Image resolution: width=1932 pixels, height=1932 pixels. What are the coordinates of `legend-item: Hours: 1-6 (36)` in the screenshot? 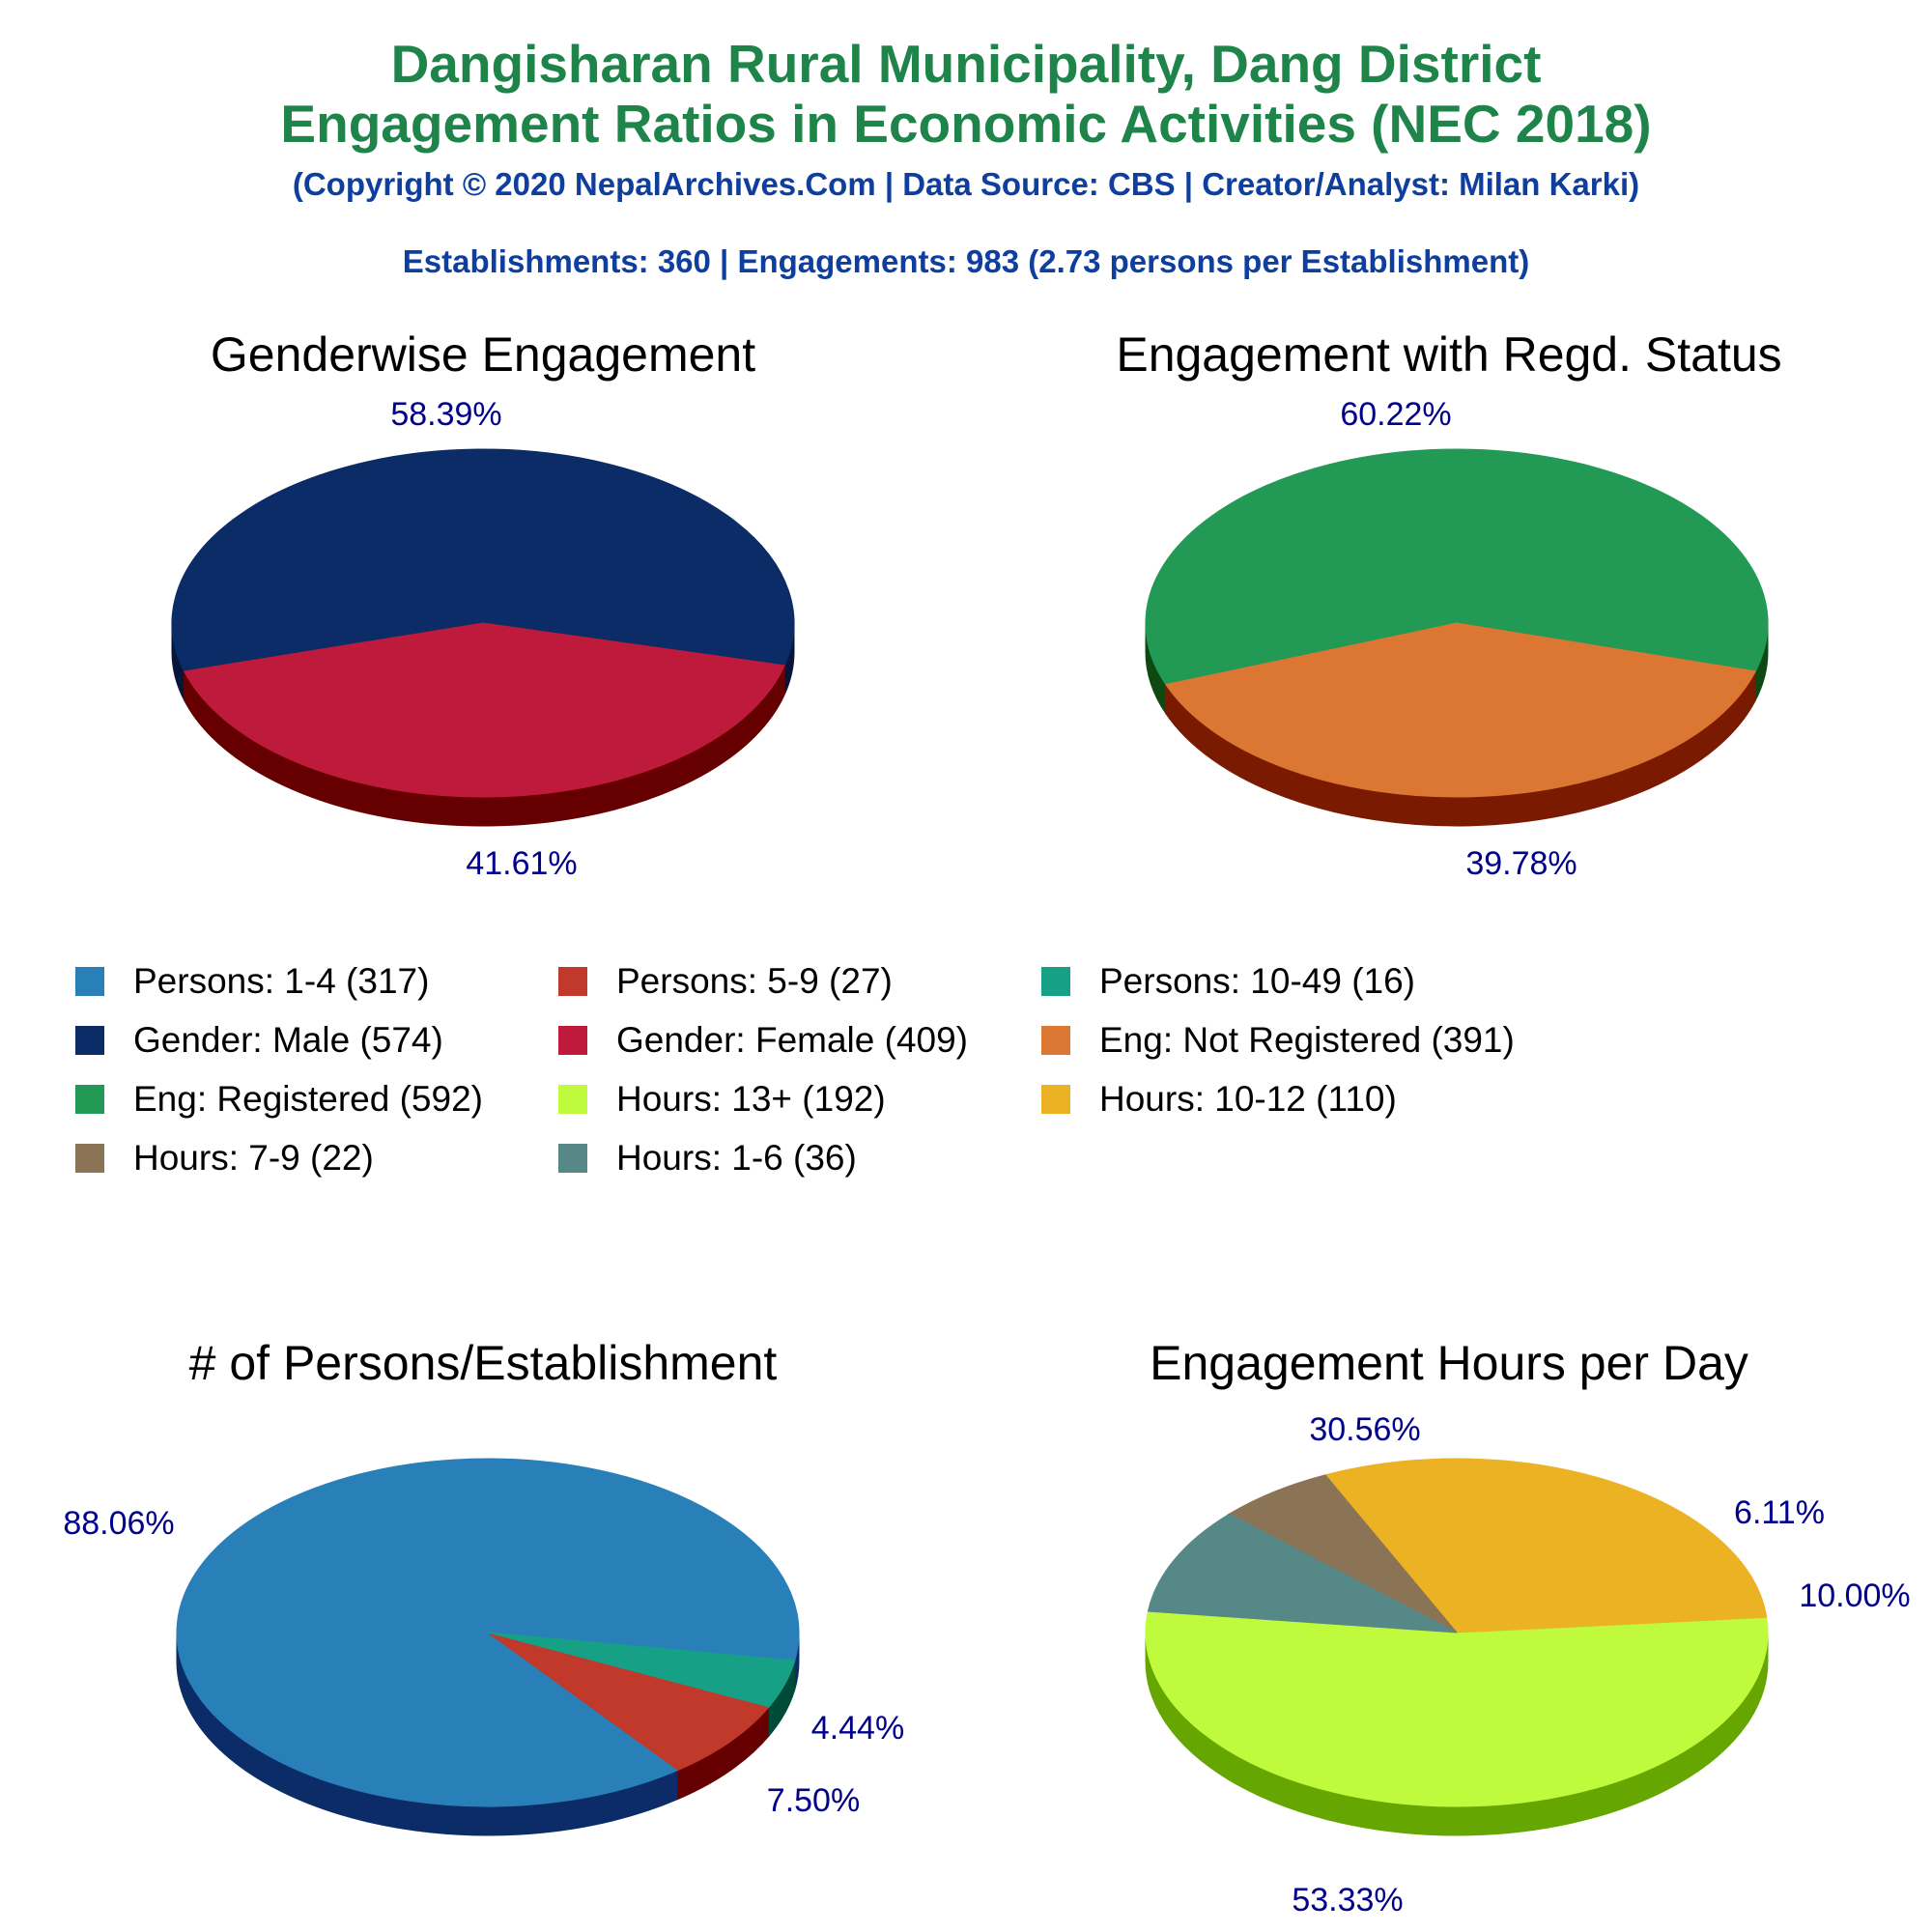 It's located at (707, 1158).